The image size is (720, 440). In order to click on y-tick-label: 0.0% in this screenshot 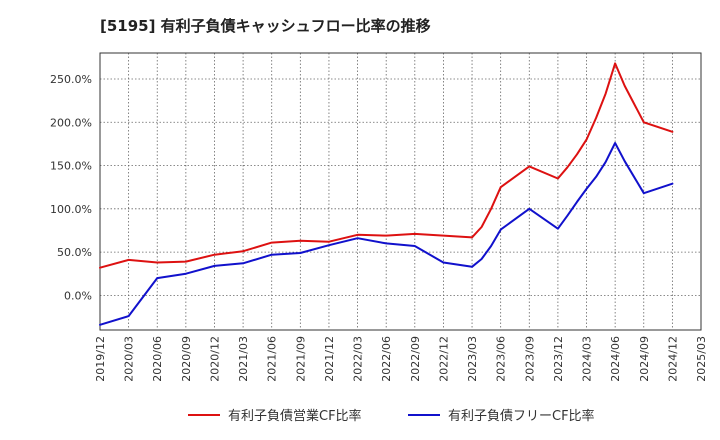, I will do `click(78, 295)`.